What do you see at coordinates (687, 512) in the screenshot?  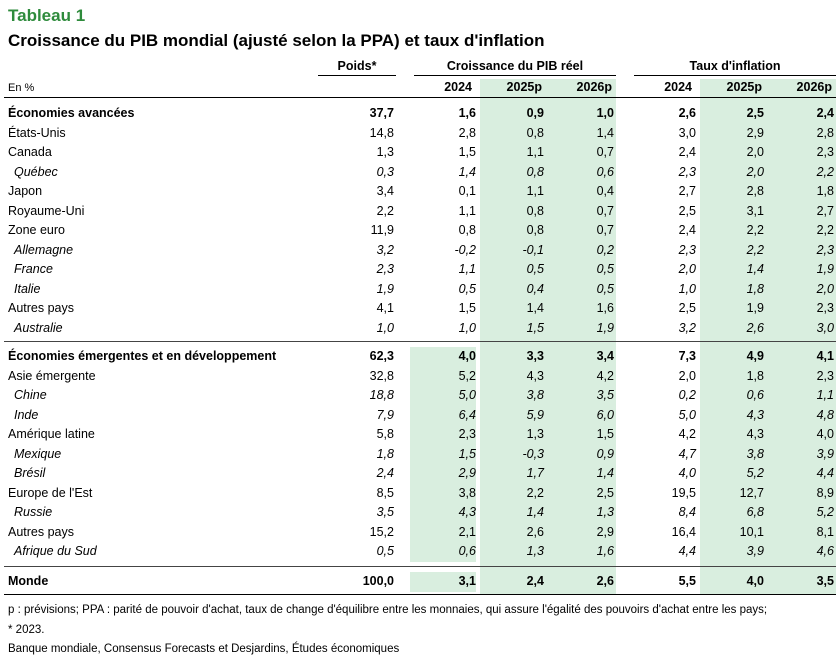 I see `table-cell: 8,4` at bounding box center [687, 512].